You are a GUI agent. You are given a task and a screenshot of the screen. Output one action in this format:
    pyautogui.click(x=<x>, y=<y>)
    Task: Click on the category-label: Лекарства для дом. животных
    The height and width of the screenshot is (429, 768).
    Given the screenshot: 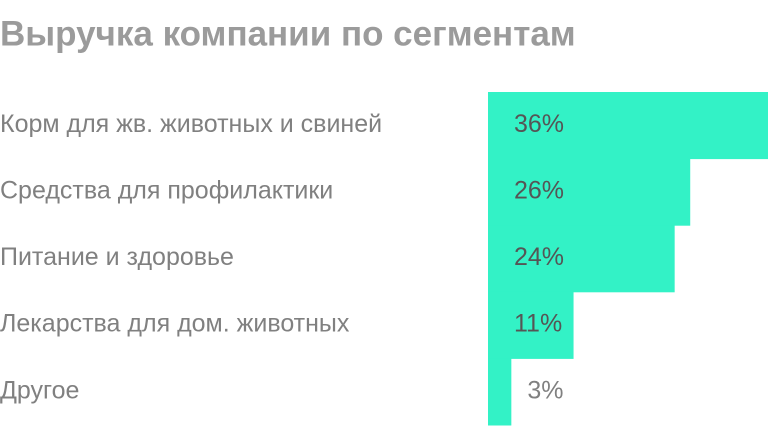 What is the action you would take?
    pyautogui.click(x=175, y=324)
    